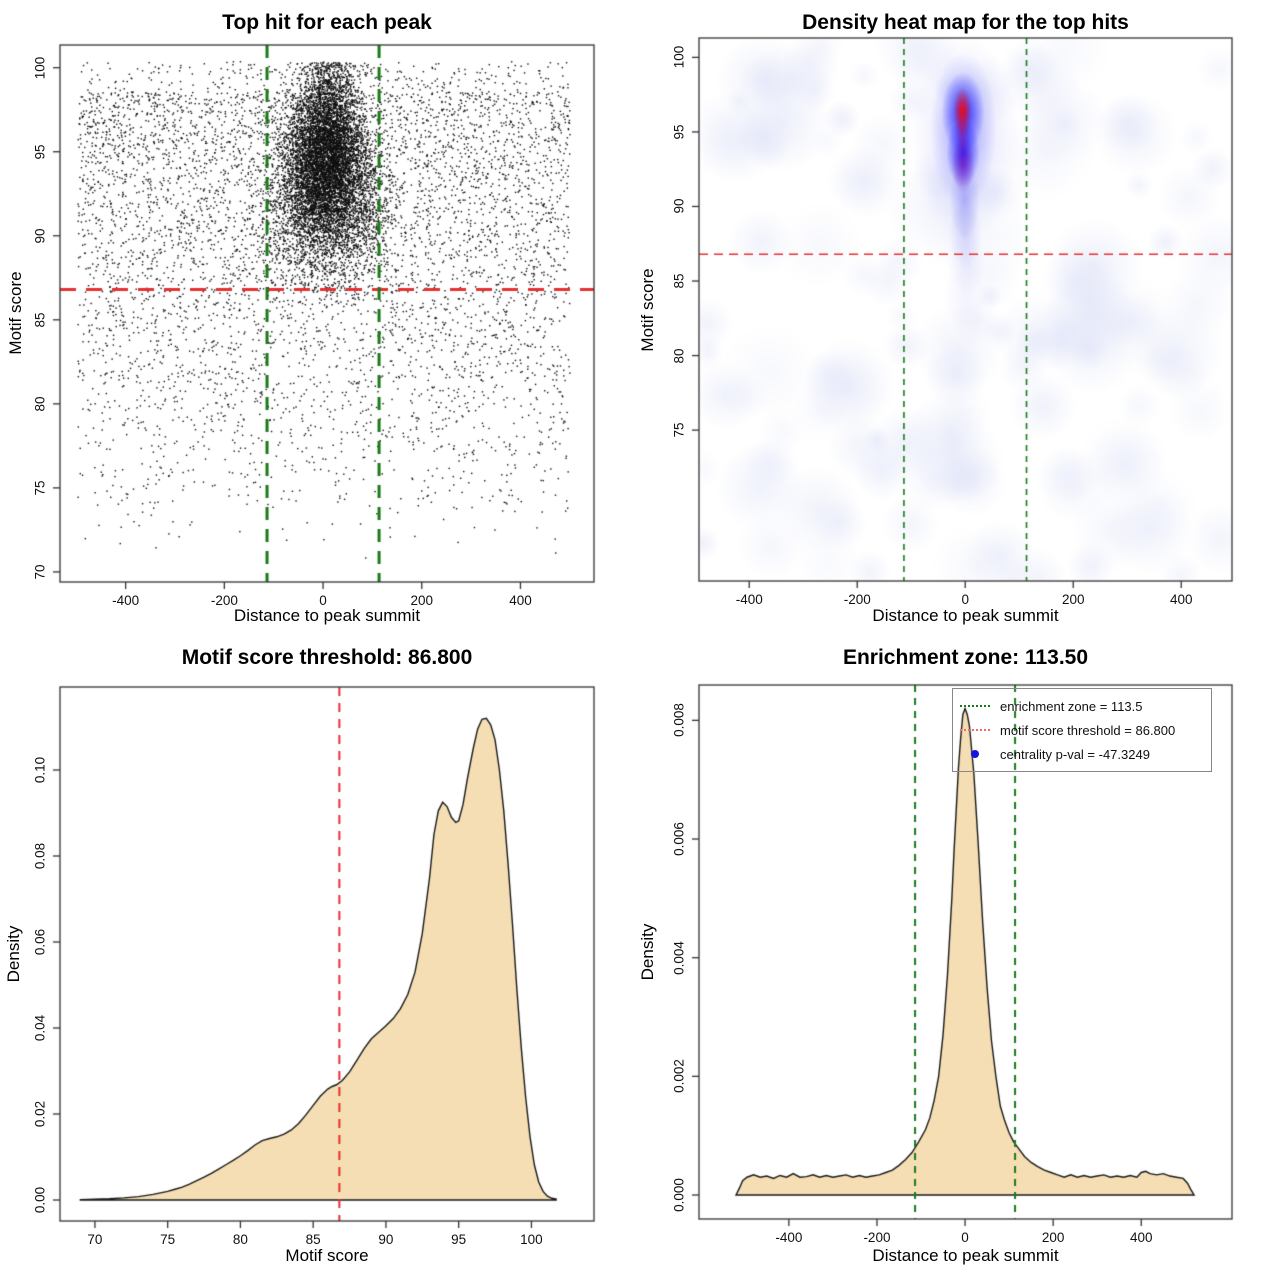  Describe the element at coordinates (40, 1200) in the screenshot. I see `y-tick-label: 0.00` at that location.